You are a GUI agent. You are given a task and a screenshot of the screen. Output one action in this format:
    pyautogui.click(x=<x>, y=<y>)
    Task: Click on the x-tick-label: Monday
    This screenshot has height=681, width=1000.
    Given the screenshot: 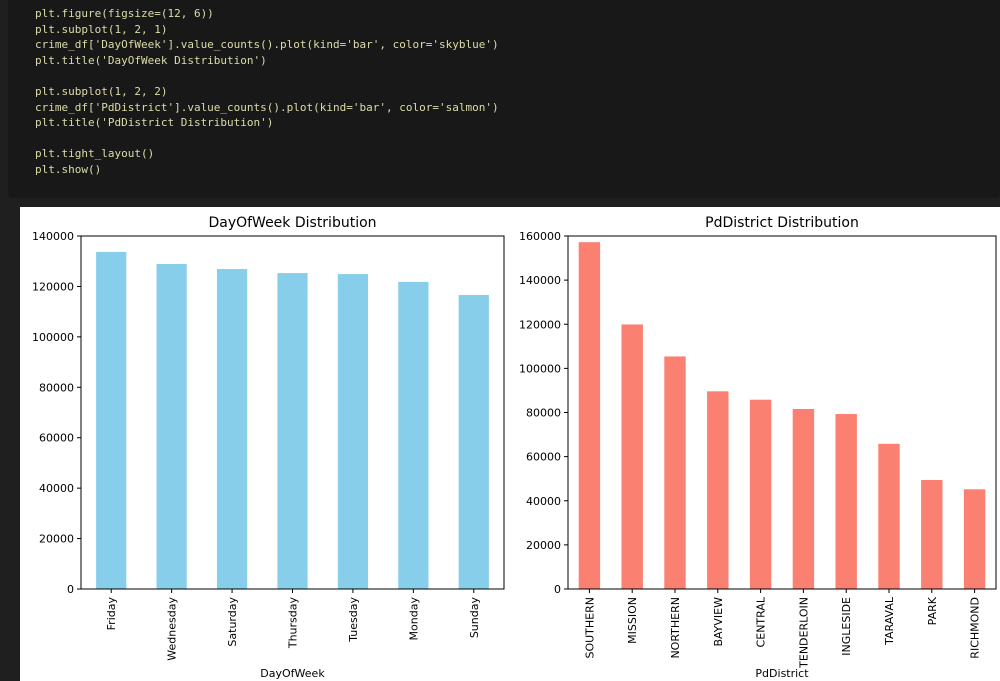 What is the action you would take?
    pyautogui.click(x=413, y=619)
    